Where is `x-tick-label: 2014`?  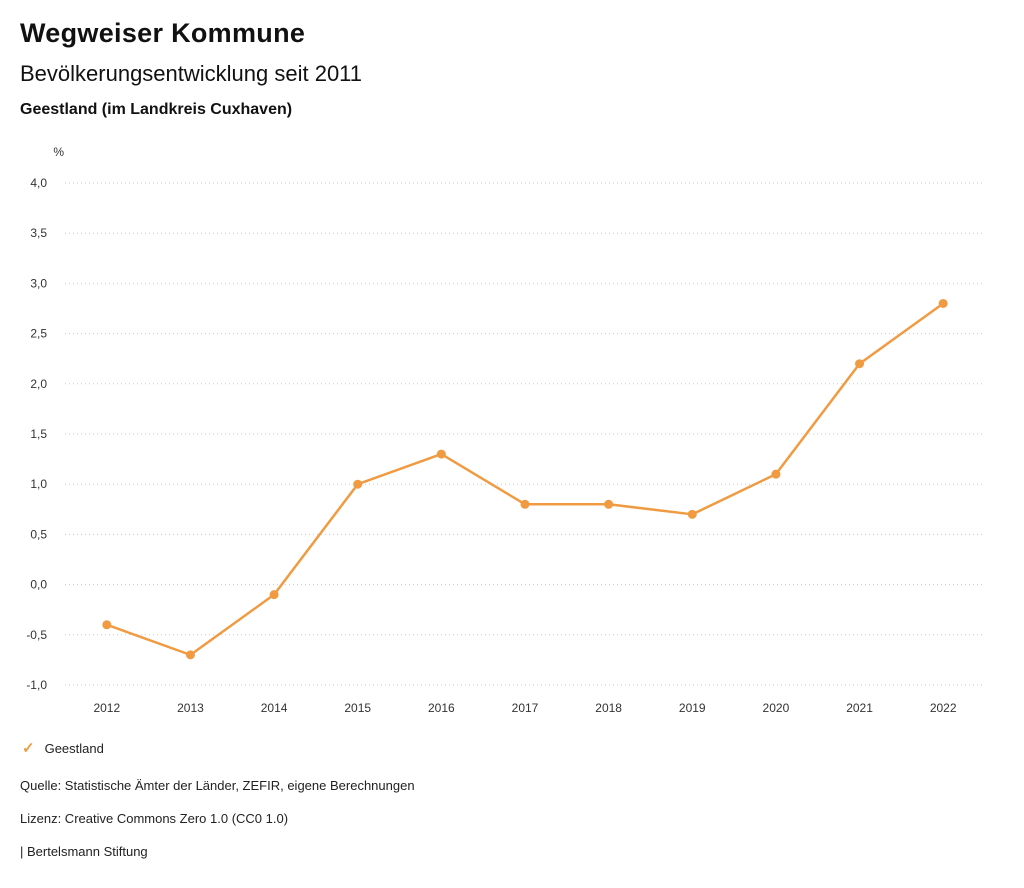
x-tick-label: 2014 is located at coordinates (274, 708).